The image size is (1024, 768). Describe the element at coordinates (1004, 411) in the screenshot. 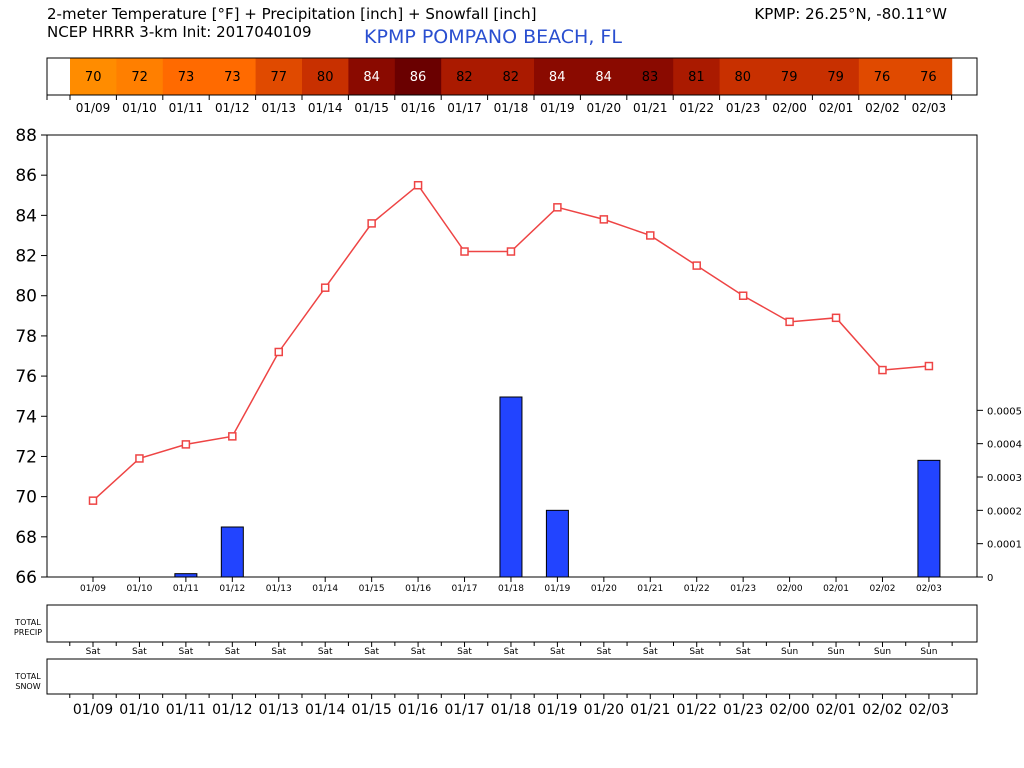

I see `y2-tick-label: 0.0005` at that location.